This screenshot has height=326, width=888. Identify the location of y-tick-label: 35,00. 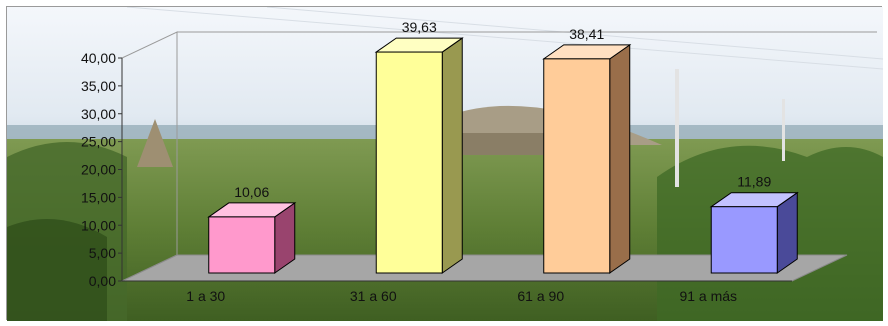
(98, 86).